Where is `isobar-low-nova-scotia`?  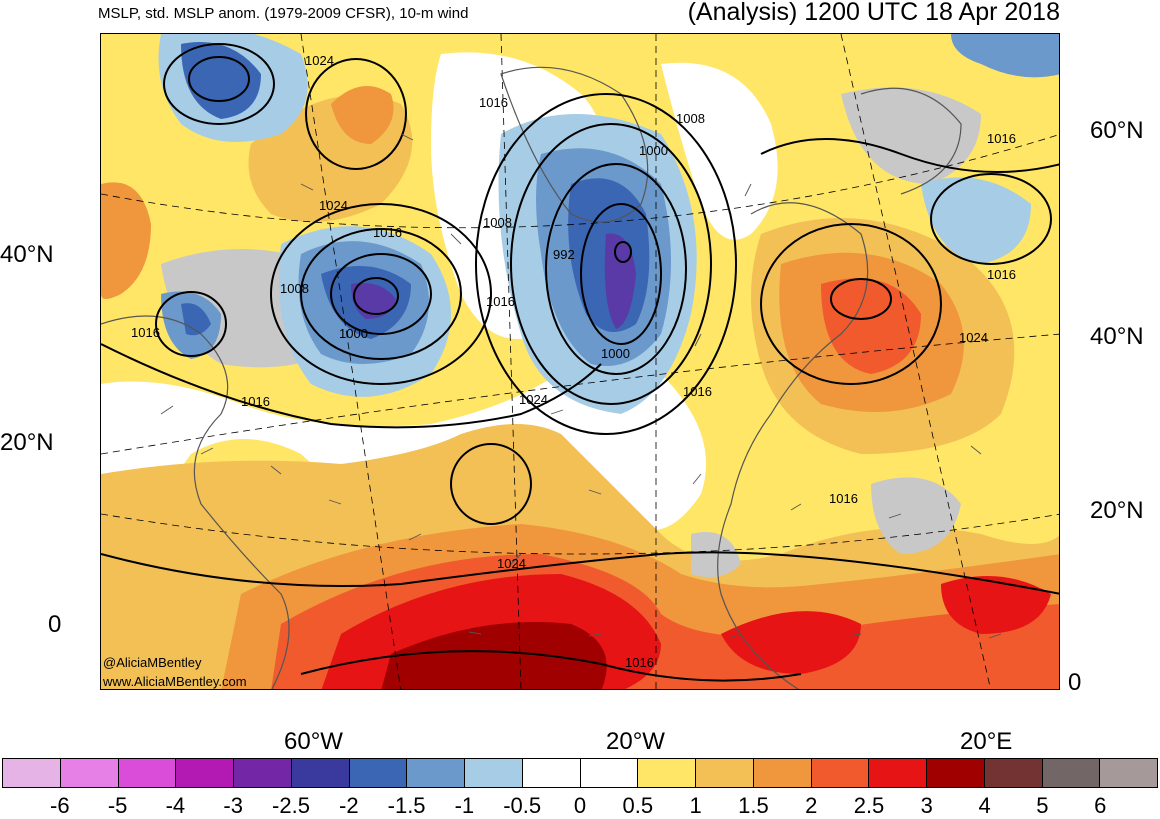 isobar-low-nova-scotia is located at coordinates (191, 324).